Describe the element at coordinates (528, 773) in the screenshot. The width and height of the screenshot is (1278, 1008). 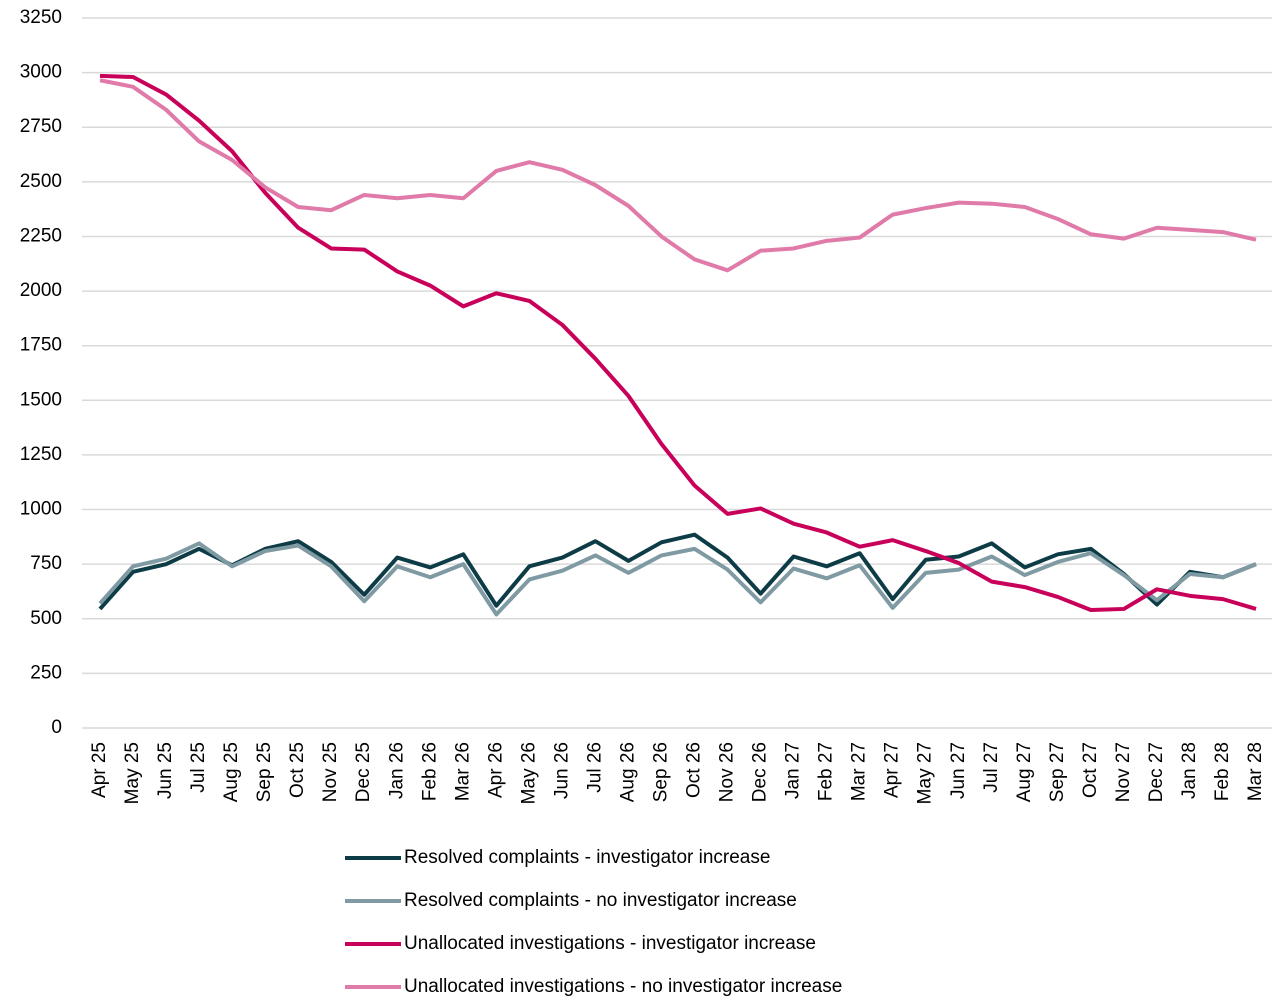
I see `x-tick-label: May 26` at that location.